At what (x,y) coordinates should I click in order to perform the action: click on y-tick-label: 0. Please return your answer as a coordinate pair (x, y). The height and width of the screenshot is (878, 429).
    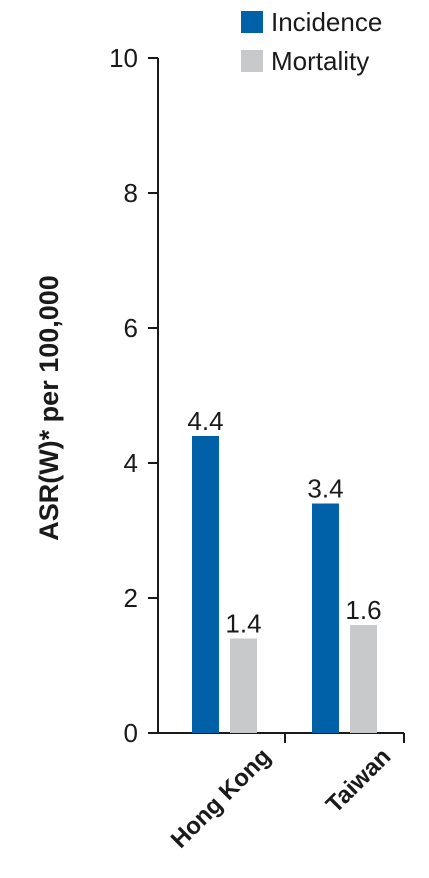
    Looking at the image, I should click on (131, 733).